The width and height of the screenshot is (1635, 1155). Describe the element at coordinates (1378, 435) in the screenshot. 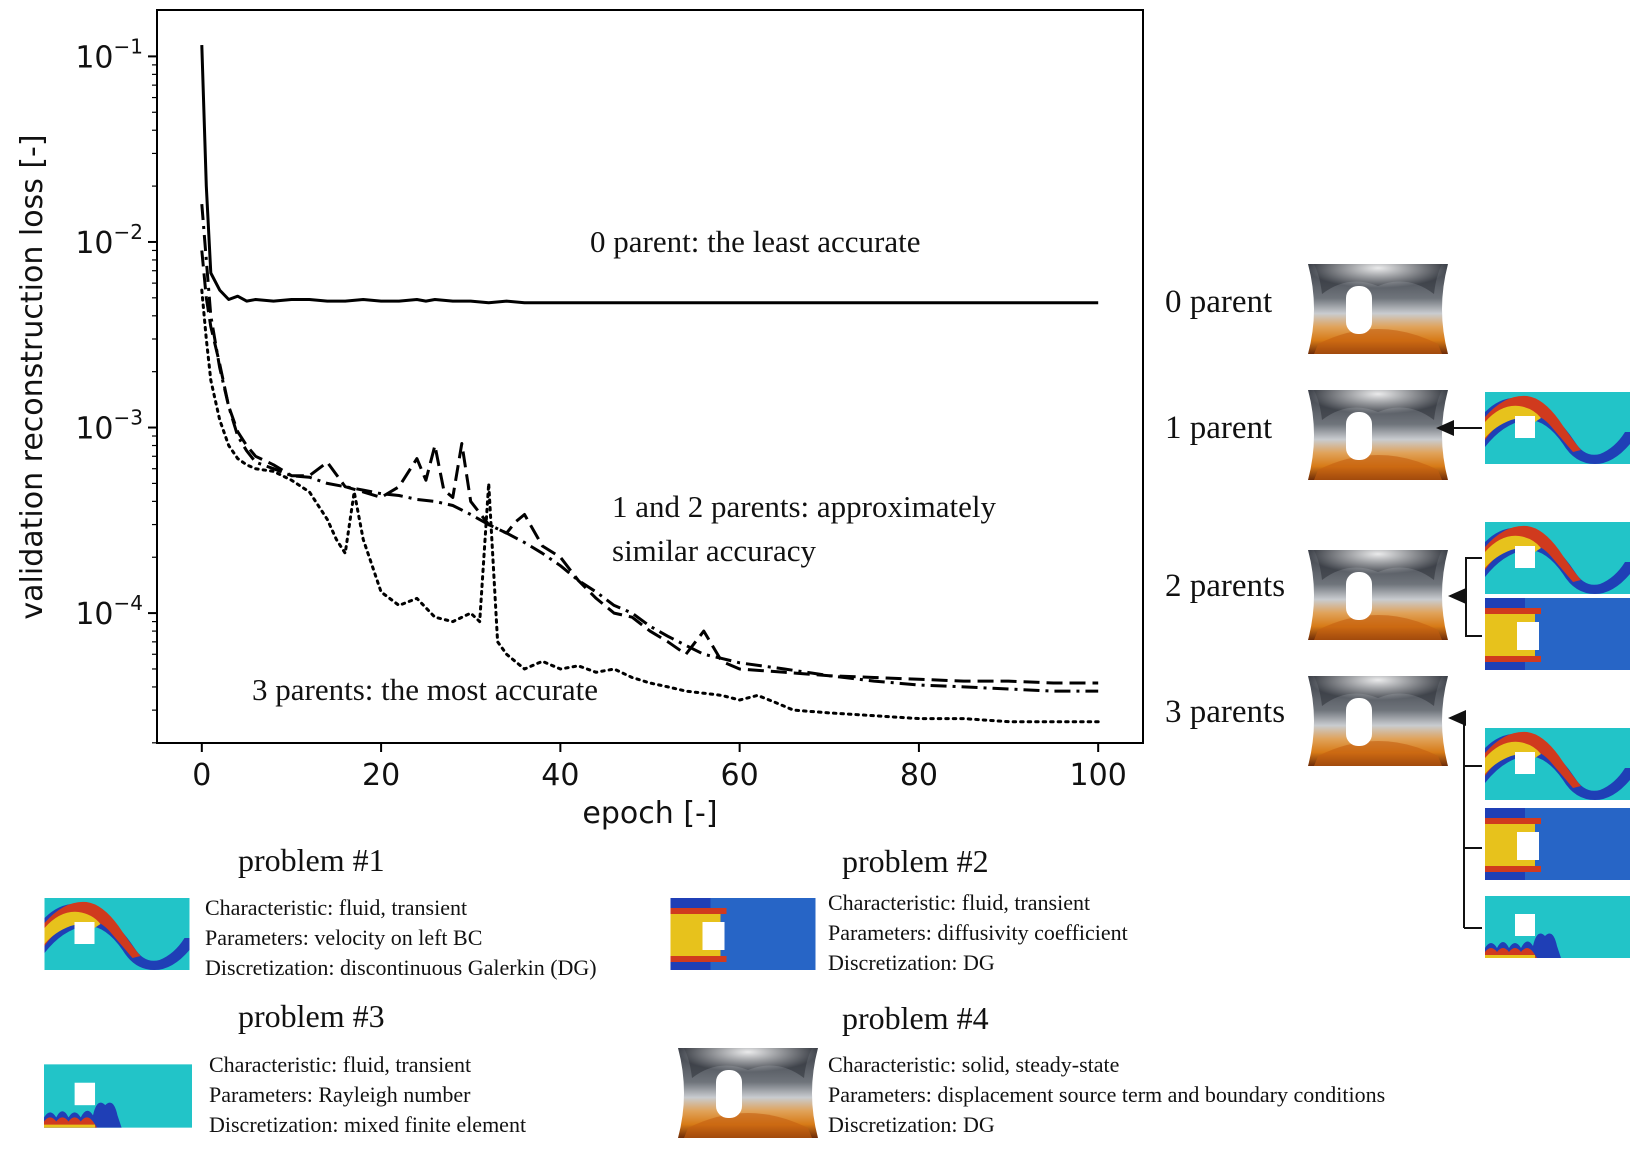

I see `solid-thumb-row1` at that location.